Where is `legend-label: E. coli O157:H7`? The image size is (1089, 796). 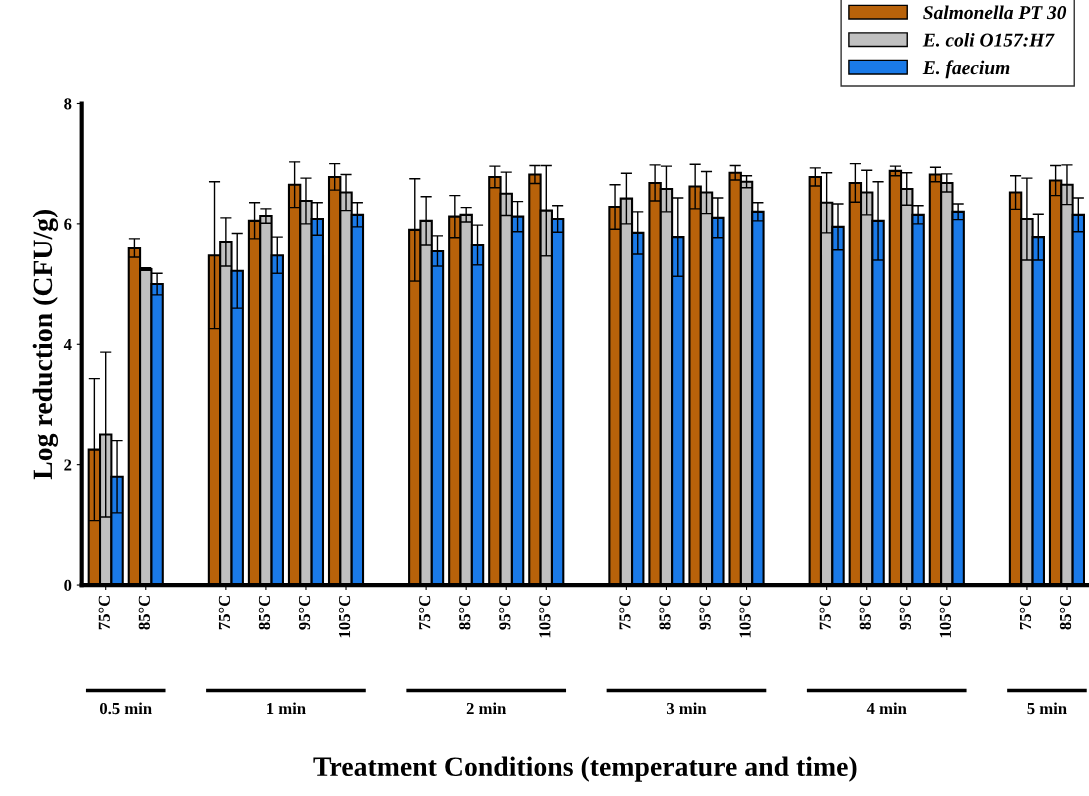
legend-label: E. coli O157:H7 is located at coordinates (988, 39).